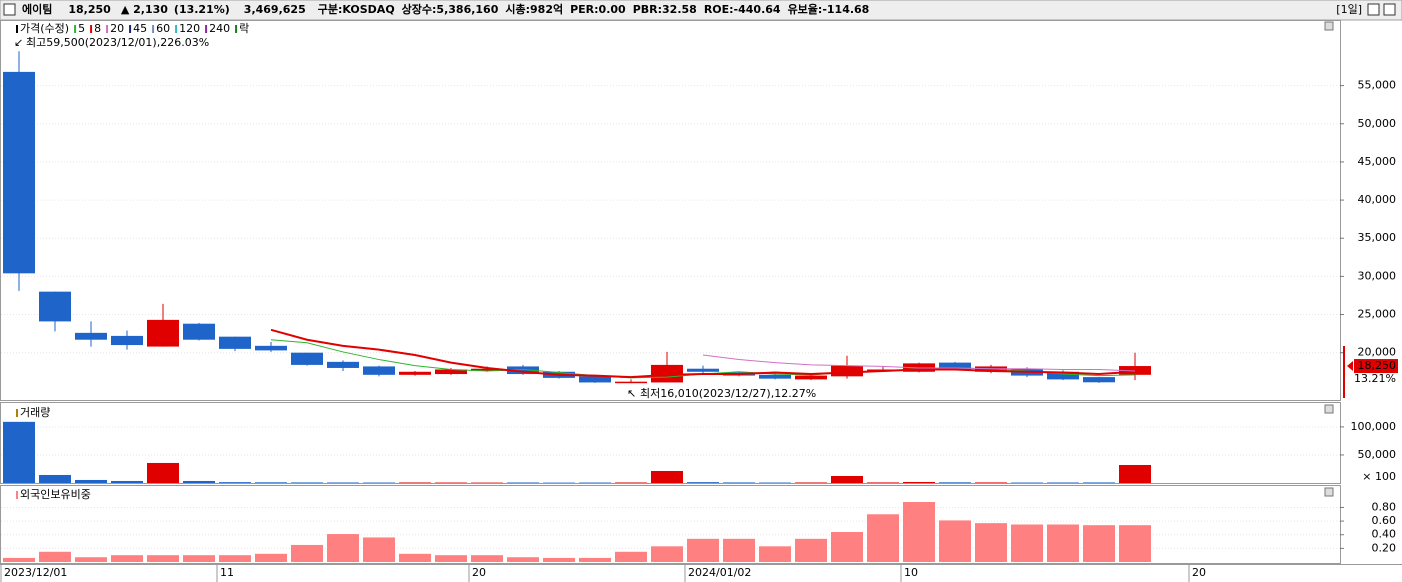 The height and width of the screenshot is (582, 1402). I want to click on annotation-arrow: ↙, so click(18, 42).